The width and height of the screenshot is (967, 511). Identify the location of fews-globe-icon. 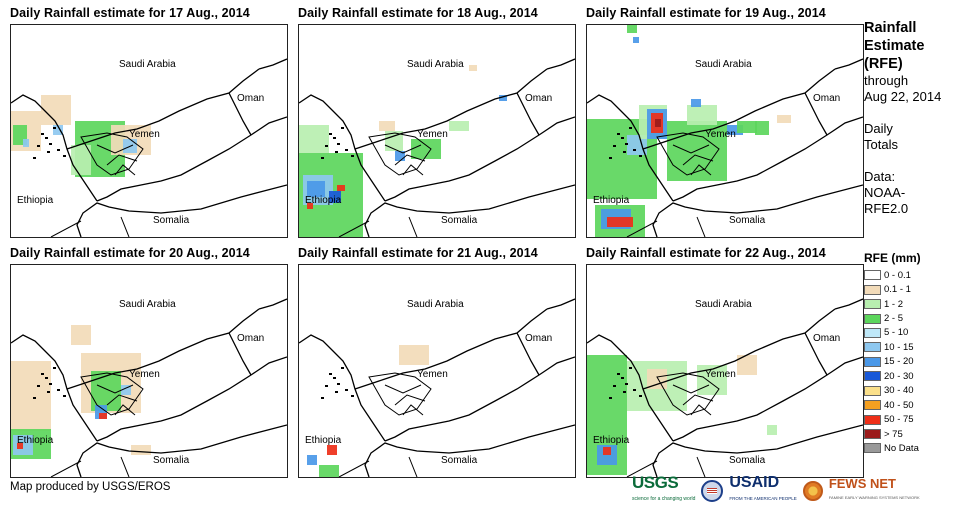
(812, 491).